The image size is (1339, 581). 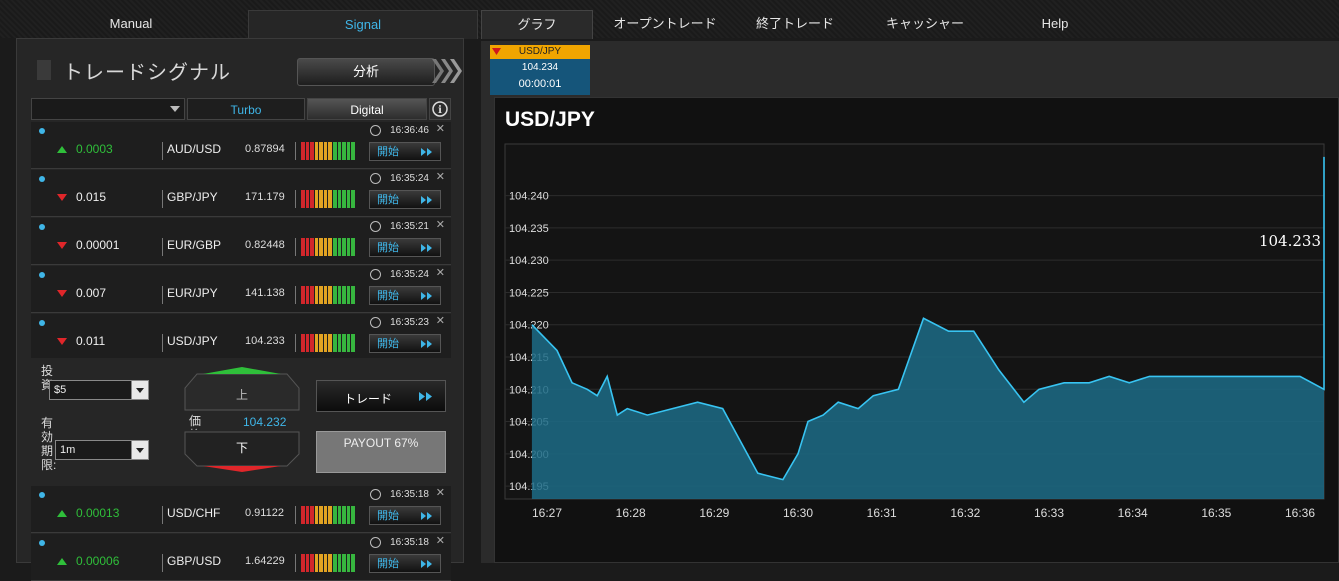 I want to click on tab-graph: グラフ, so click(x=537, y=24).